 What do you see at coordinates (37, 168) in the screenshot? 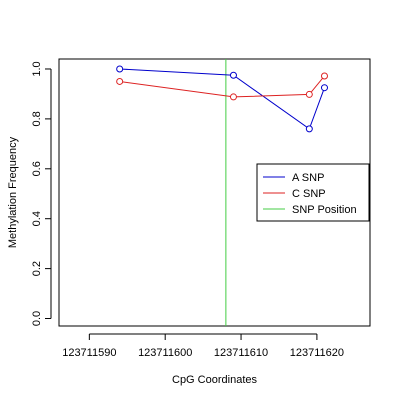
I see `y-tick-label: 0.6` at bounding box center [37, 168].